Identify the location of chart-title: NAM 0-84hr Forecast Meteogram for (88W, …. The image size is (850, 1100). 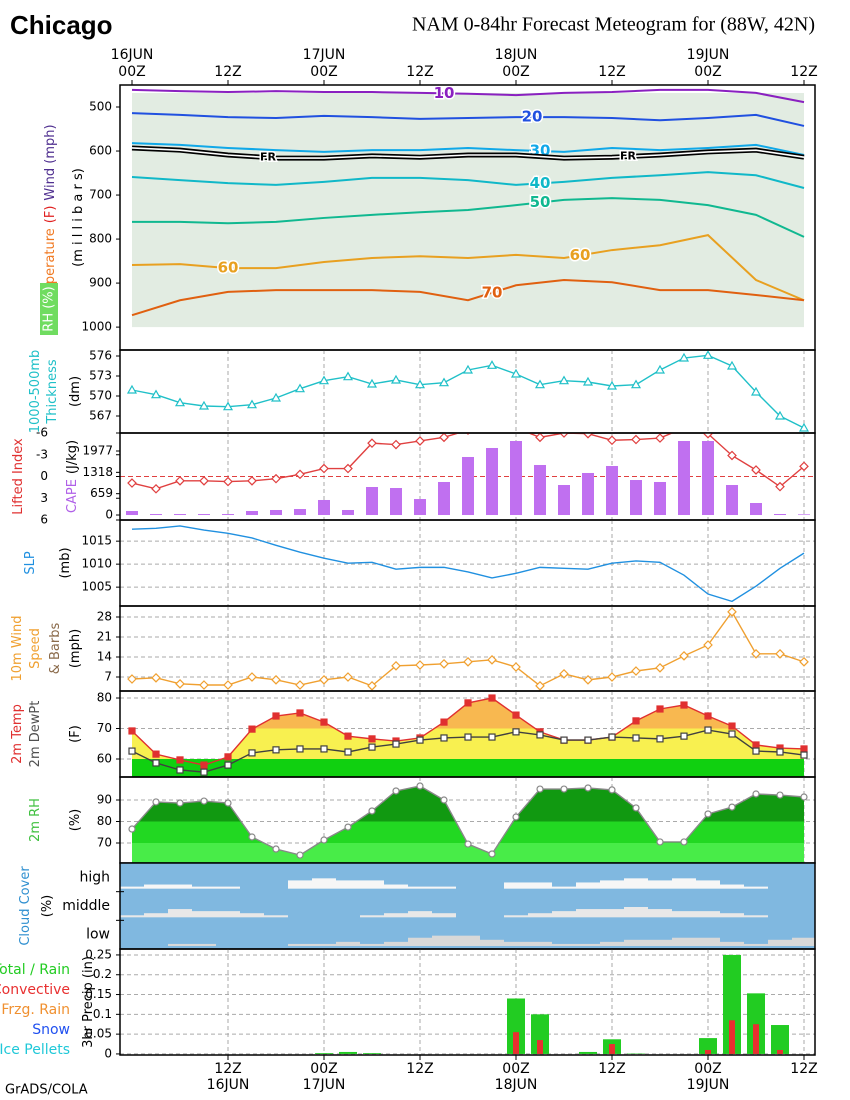
(613, 25).